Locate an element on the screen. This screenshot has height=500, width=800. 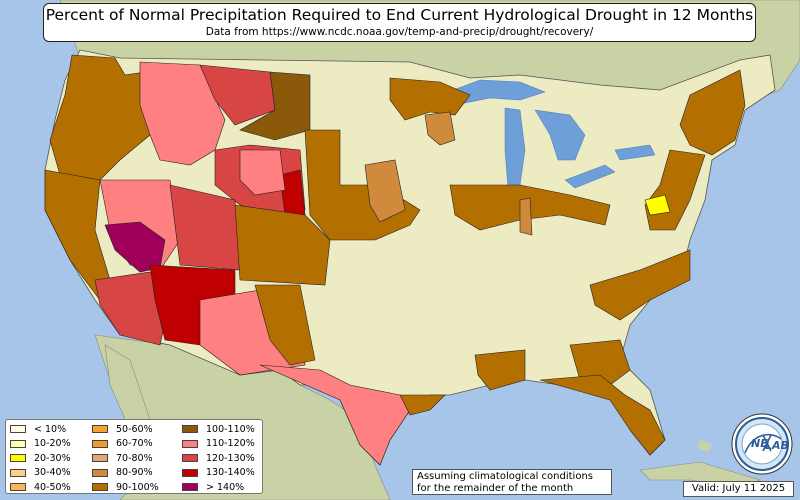
legend-item: 40-50% is located at coordinates (40, 487).